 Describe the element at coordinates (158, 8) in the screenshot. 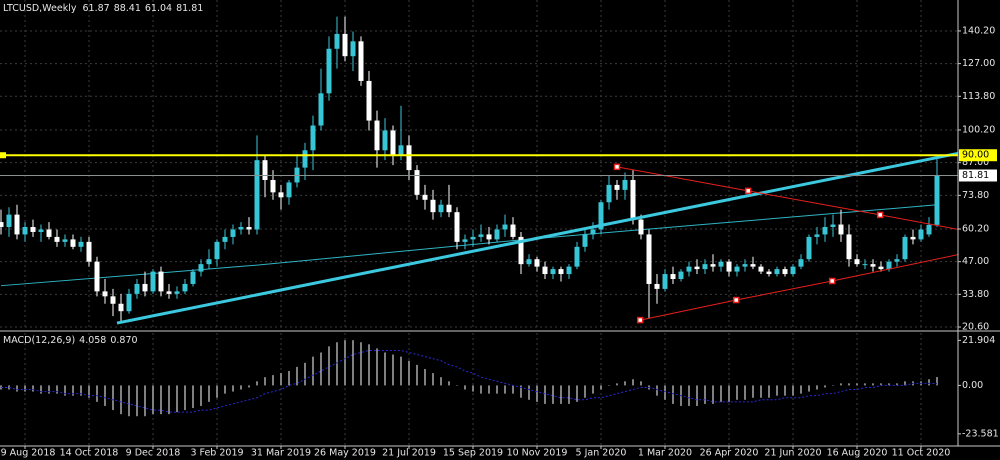

I see `low-readout: 61.04` at that location.